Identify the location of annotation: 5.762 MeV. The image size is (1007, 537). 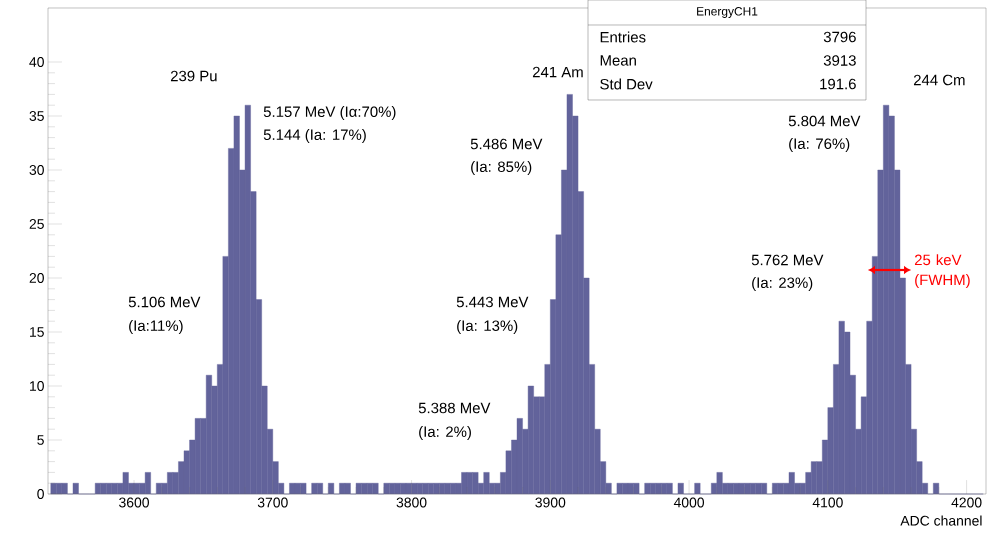
(787, 260).